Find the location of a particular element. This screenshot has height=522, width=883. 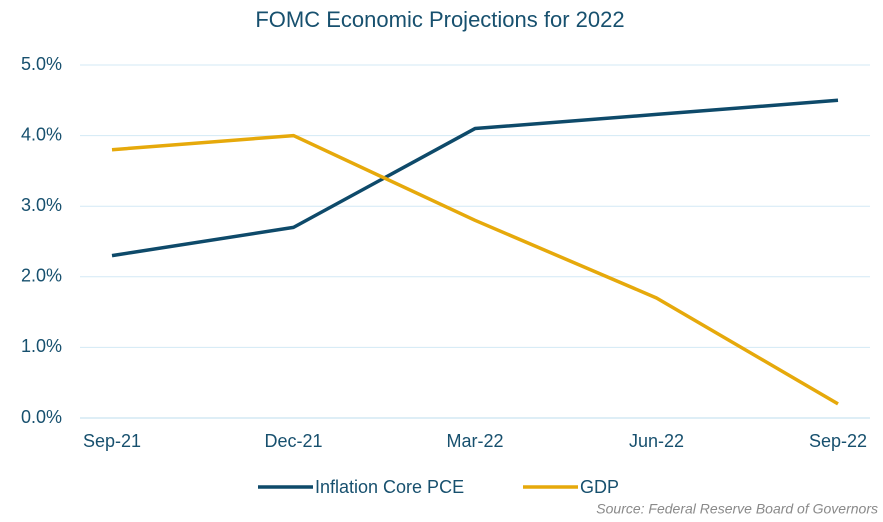

chart-title: FOMC Economic Projections for 2022 is located at coordinates (439, 19).